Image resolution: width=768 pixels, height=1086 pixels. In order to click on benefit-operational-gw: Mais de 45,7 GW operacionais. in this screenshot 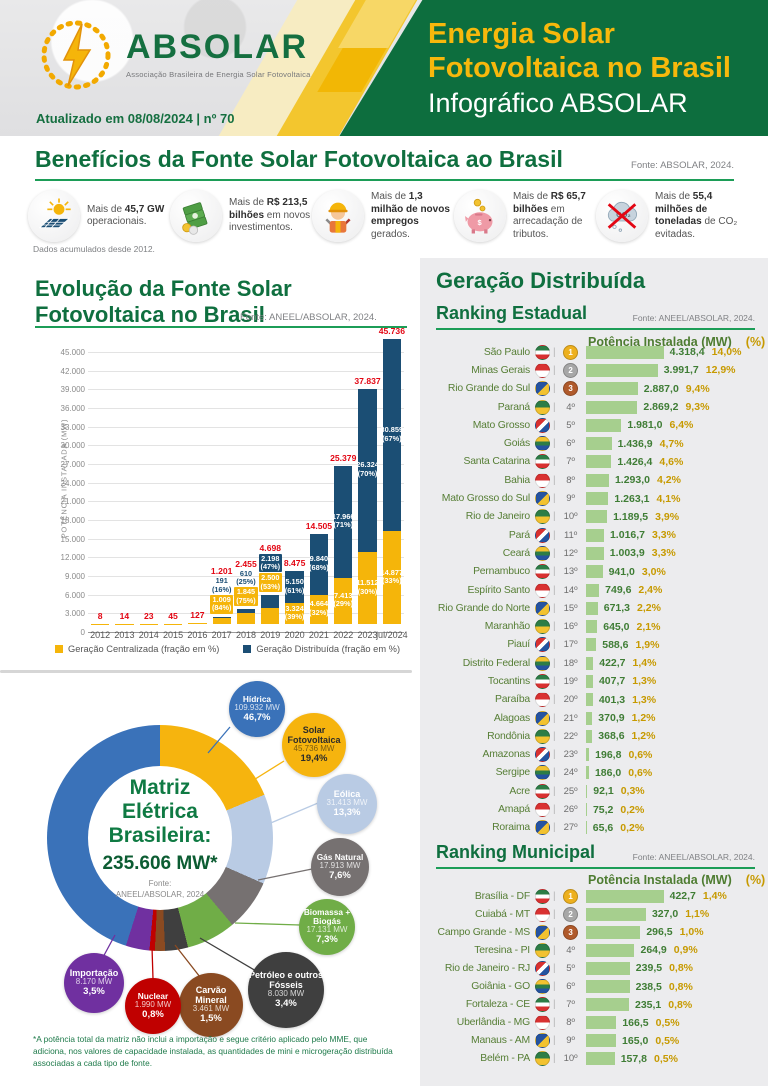, I will do `click(99, 216)`.